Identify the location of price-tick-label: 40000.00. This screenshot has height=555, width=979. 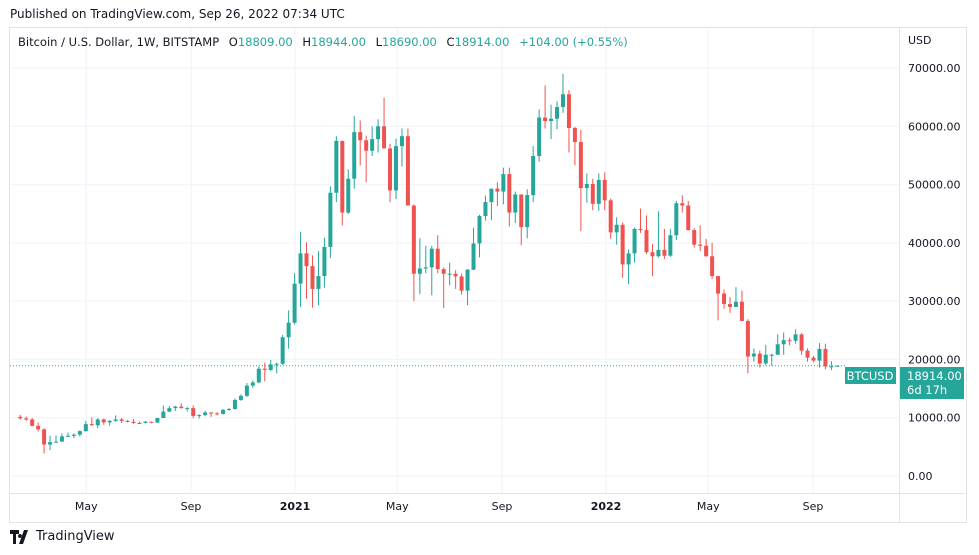
(934, 243).